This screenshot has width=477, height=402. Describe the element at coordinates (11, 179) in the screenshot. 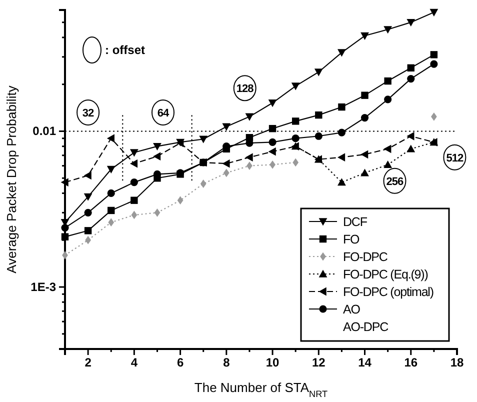

I see `y-axis-title: Average Packet Drop Probability` at that location.